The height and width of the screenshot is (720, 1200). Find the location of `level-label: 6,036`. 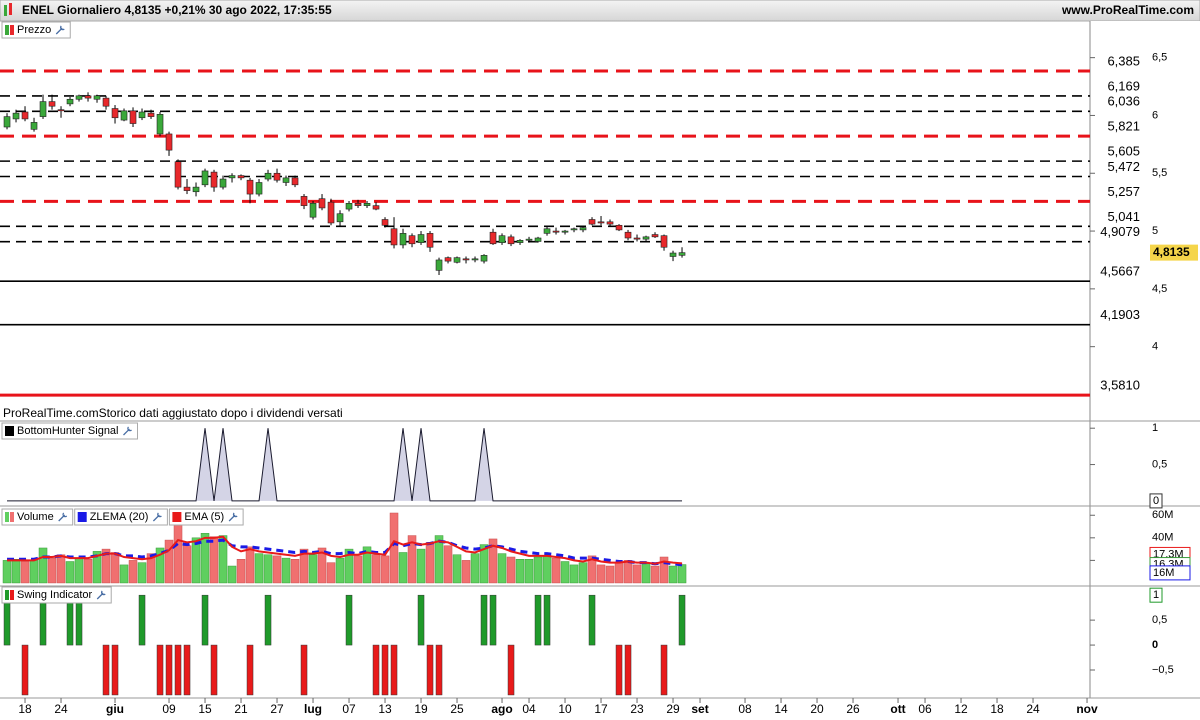

level-label: 6,036 is located at coordinates (1123, 101).